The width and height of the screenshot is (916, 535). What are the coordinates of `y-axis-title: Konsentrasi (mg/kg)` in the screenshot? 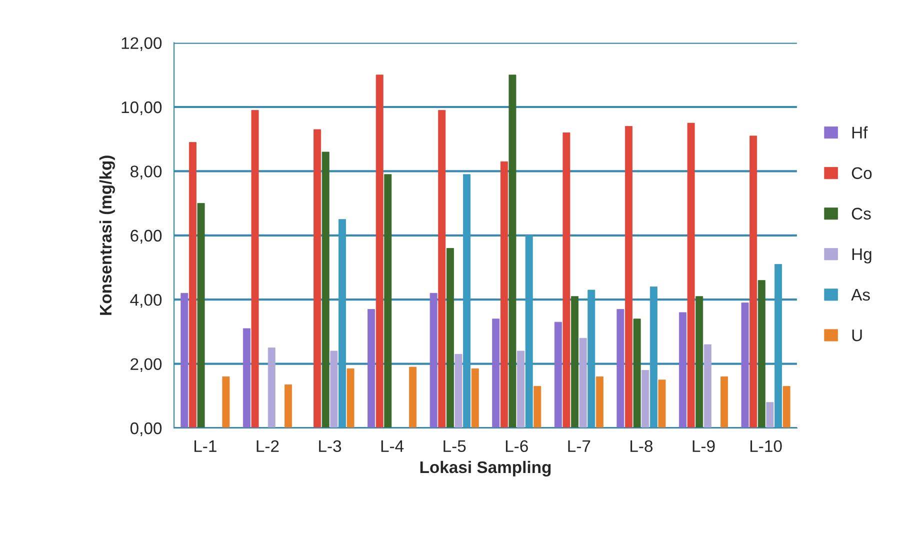 It's located at (107, 235).